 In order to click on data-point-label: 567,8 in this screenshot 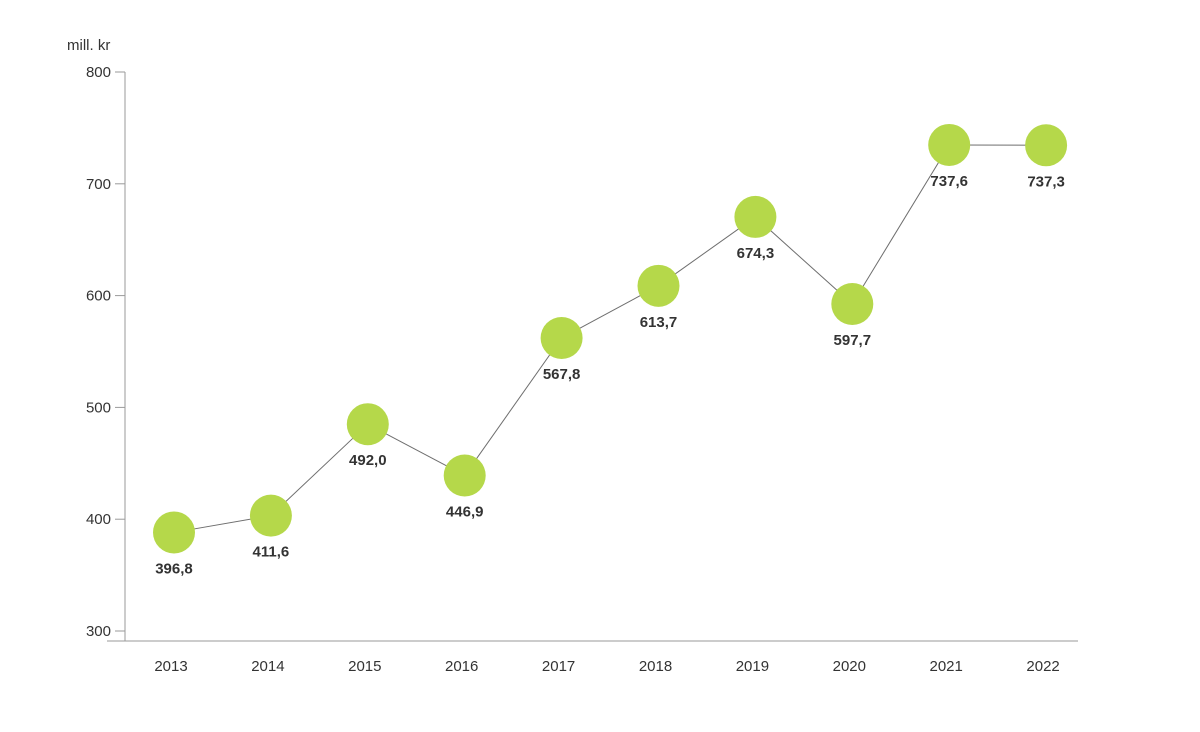, I will do `click(562, 374)`.